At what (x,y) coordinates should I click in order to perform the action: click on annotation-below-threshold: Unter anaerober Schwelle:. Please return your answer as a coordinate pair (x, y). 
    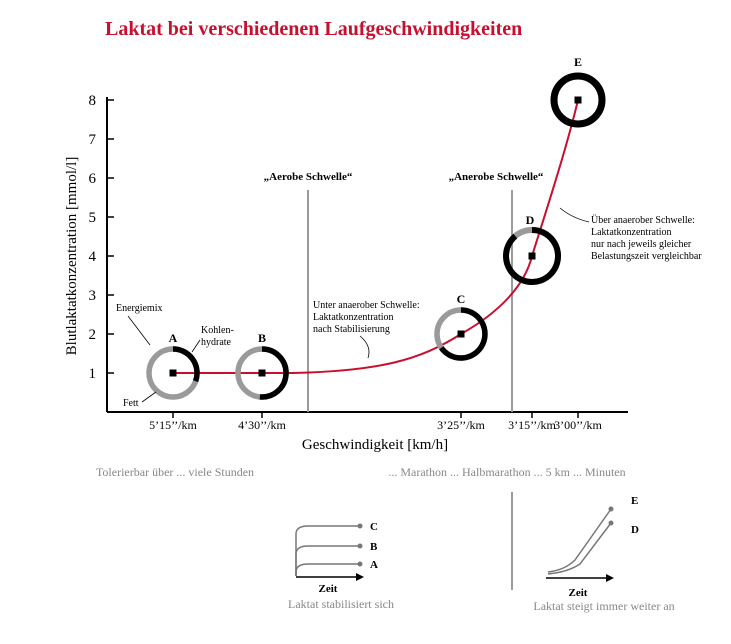
    Looking at the image, I should click on (366, 305).